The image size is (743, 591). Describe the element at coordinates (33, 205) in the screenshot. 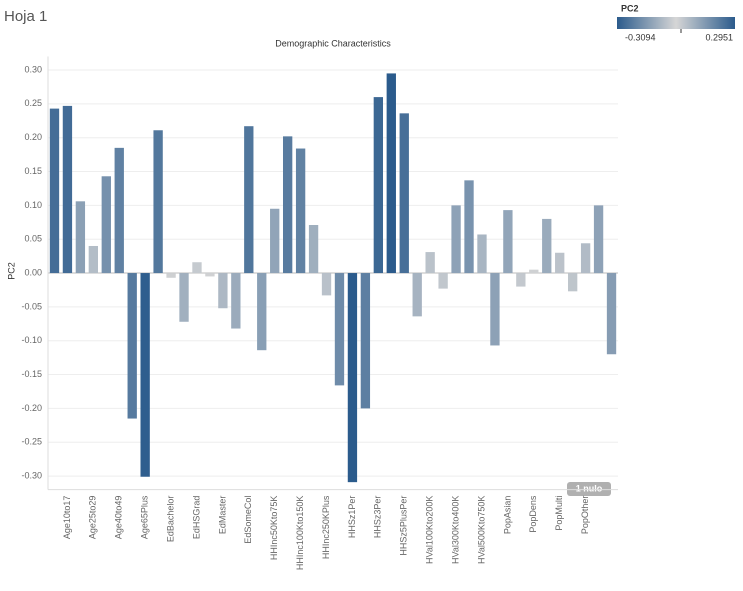

I see `y-tick-label: 0.10` at that location.